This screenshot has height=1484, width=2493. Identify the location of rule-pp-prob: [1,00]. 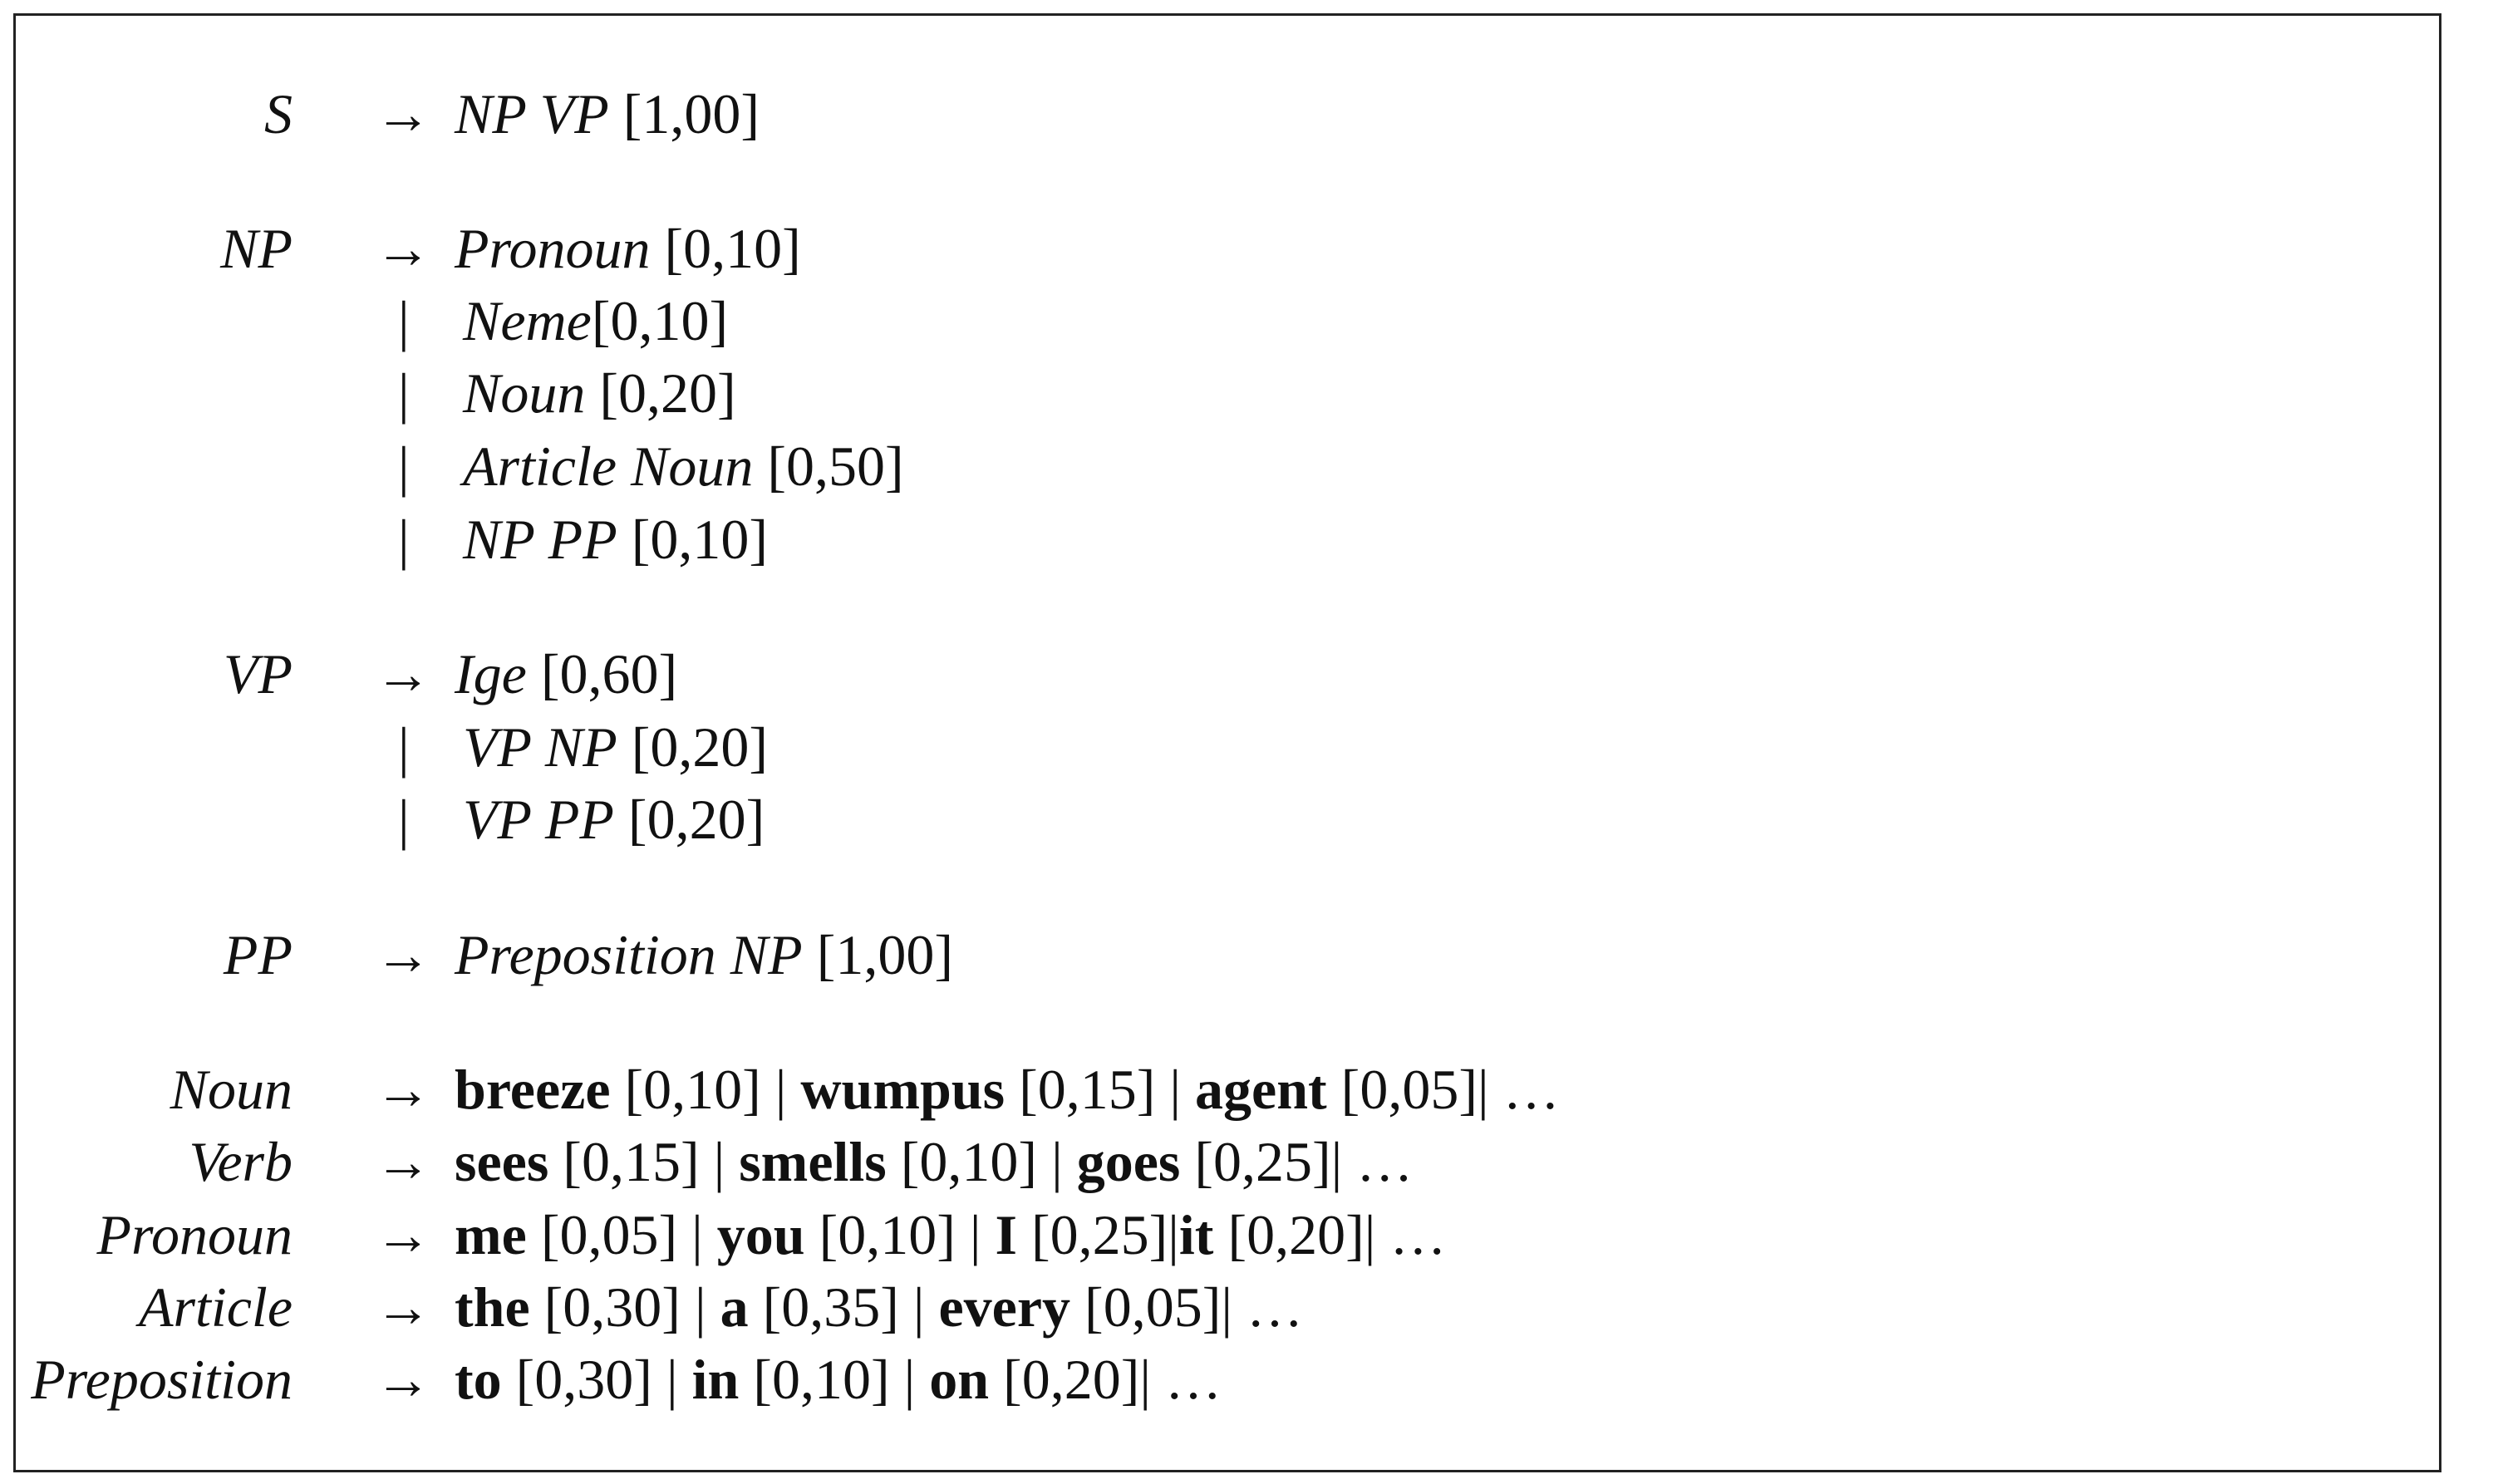
(884, 954).